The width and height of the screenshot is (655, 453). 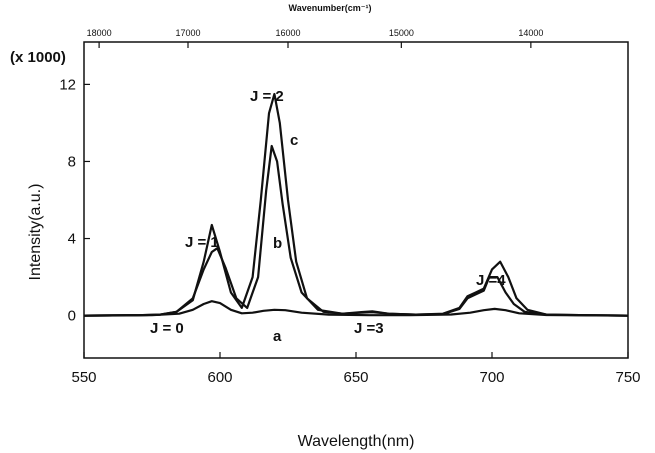 What do you see at coordinates (72, 316) in the screenshot?
I see `y-tick-label: 0` at bounding box center [72, 316].